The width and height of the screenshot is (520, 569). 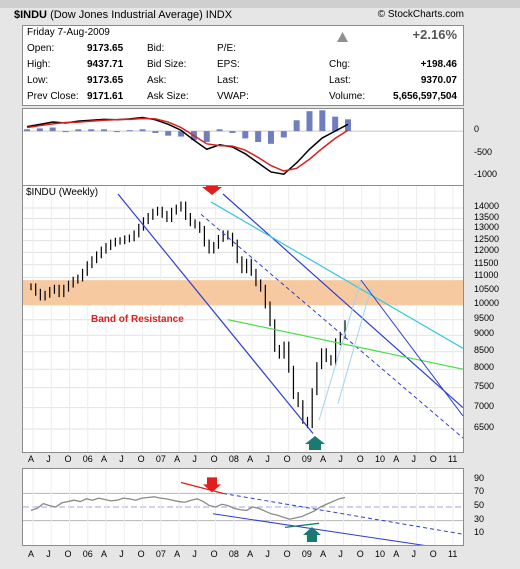 What do you see at coordinates (486, 275) in the screenshot?
I see `price-y-tick: 11000` at bounding box center [486, 275].